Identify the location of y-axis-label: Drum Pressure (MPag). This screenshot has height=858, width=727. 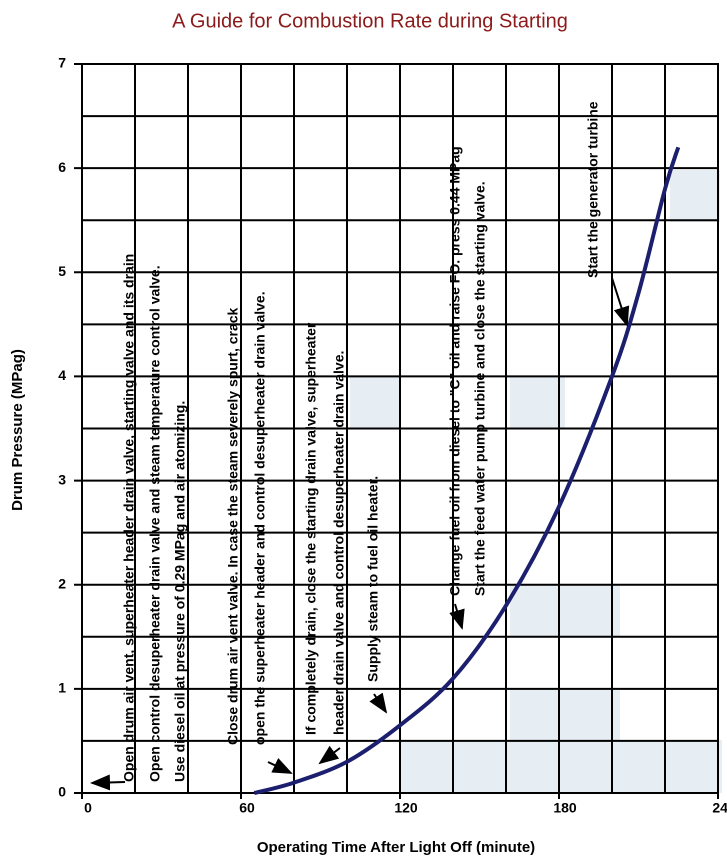
(17, 430).